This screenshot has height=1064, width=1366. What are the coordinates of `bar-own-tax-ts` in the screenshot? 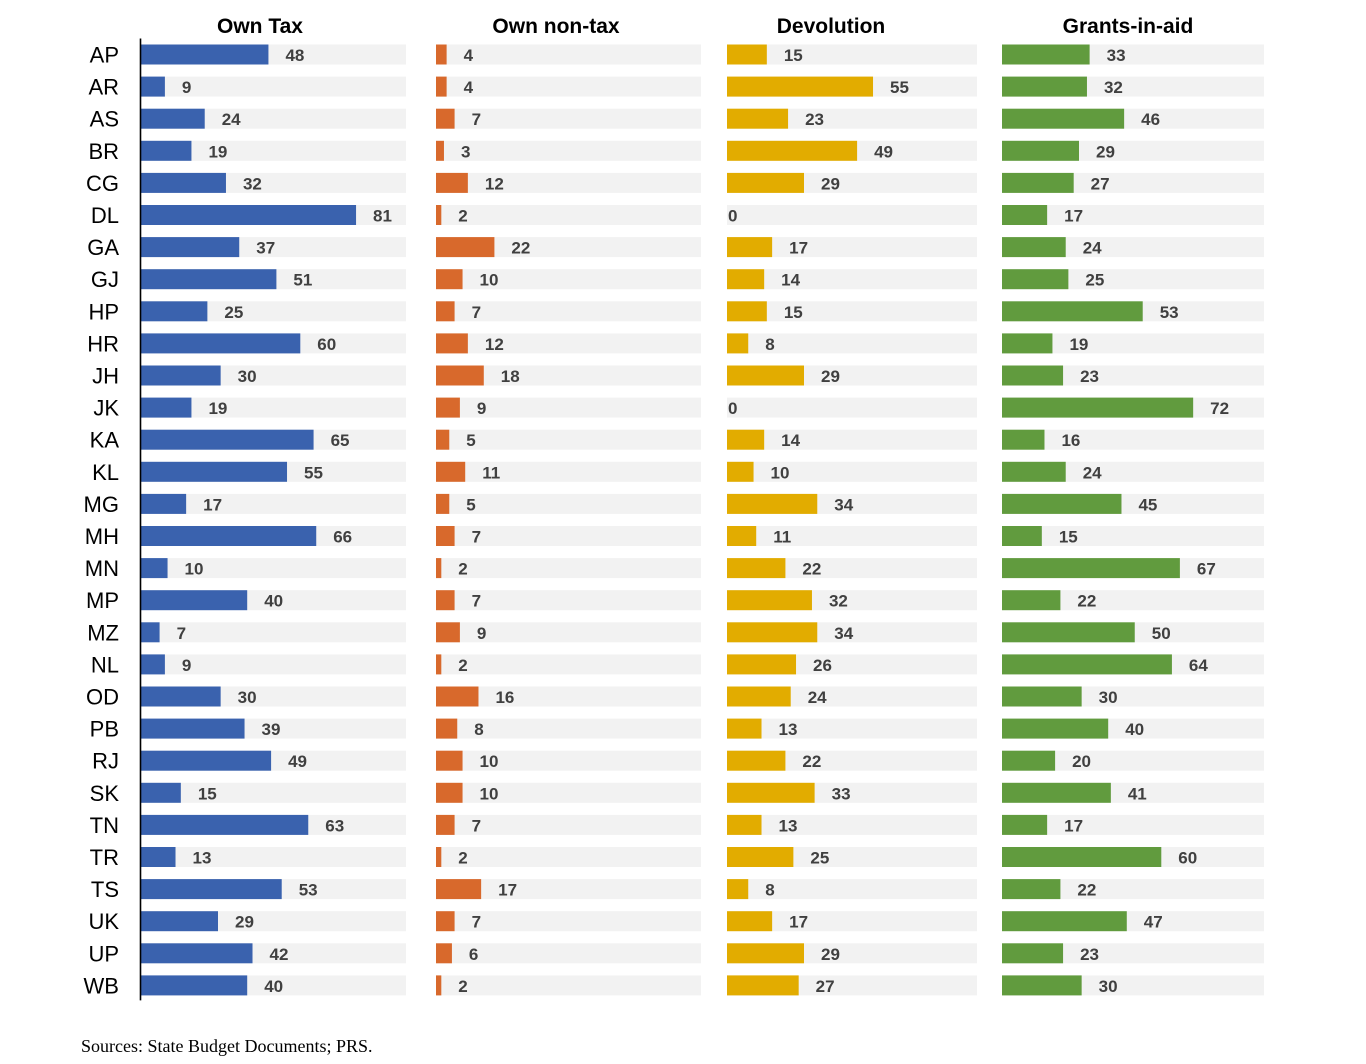 It's located at (211, 889).